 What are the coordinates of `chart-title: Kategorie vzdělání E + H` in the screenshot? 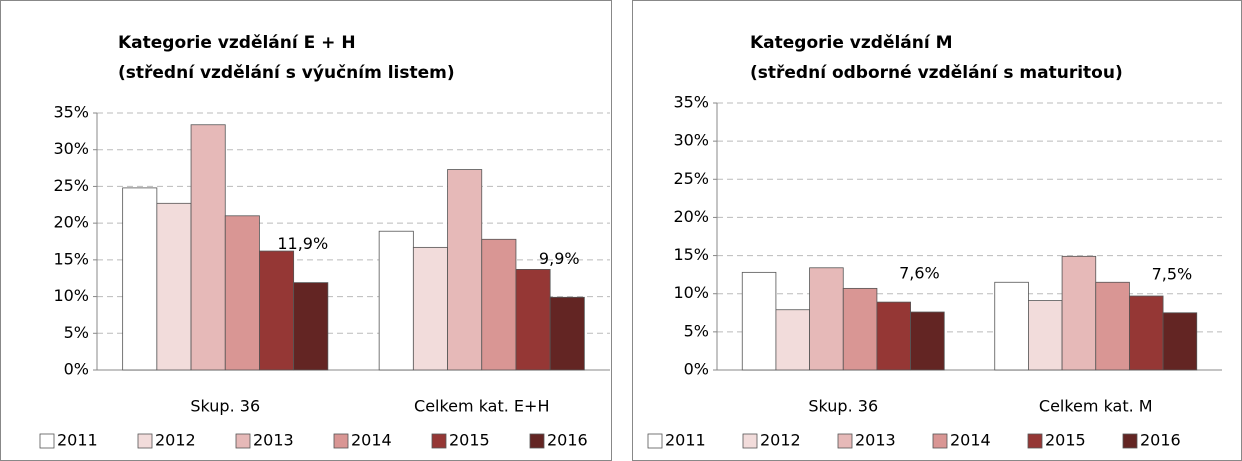 It's located at (237, 43).